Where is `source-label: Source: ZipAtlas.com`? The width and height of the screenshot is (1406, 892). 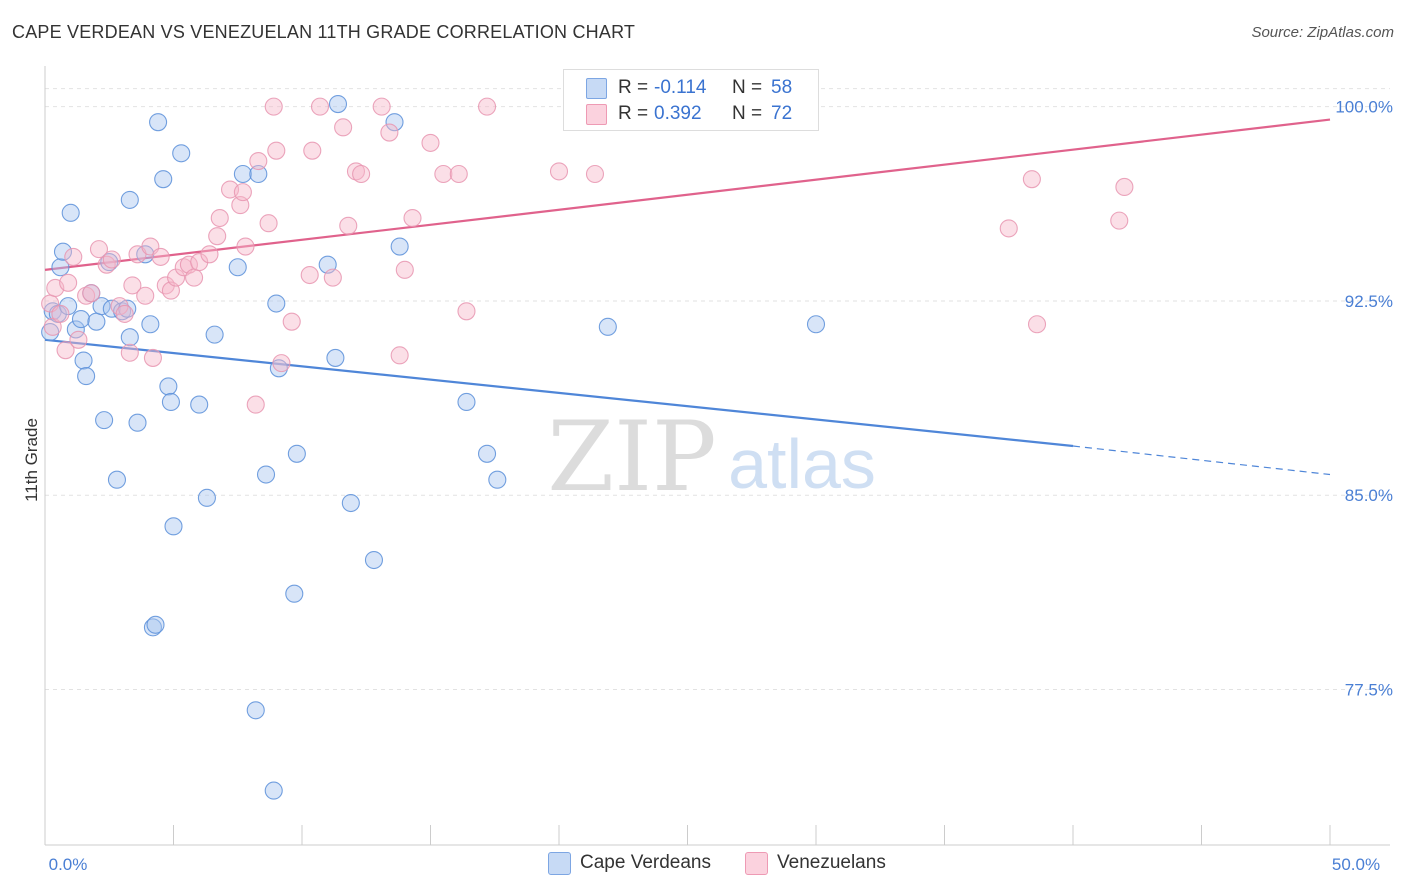 source-label: Source: ZipAtlas.com is located at coordinates (1322, 32).